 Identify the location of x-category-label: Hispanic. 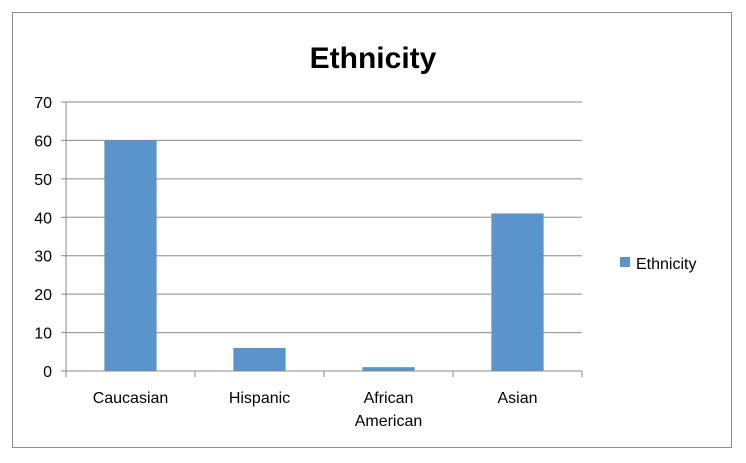
(259, 398).